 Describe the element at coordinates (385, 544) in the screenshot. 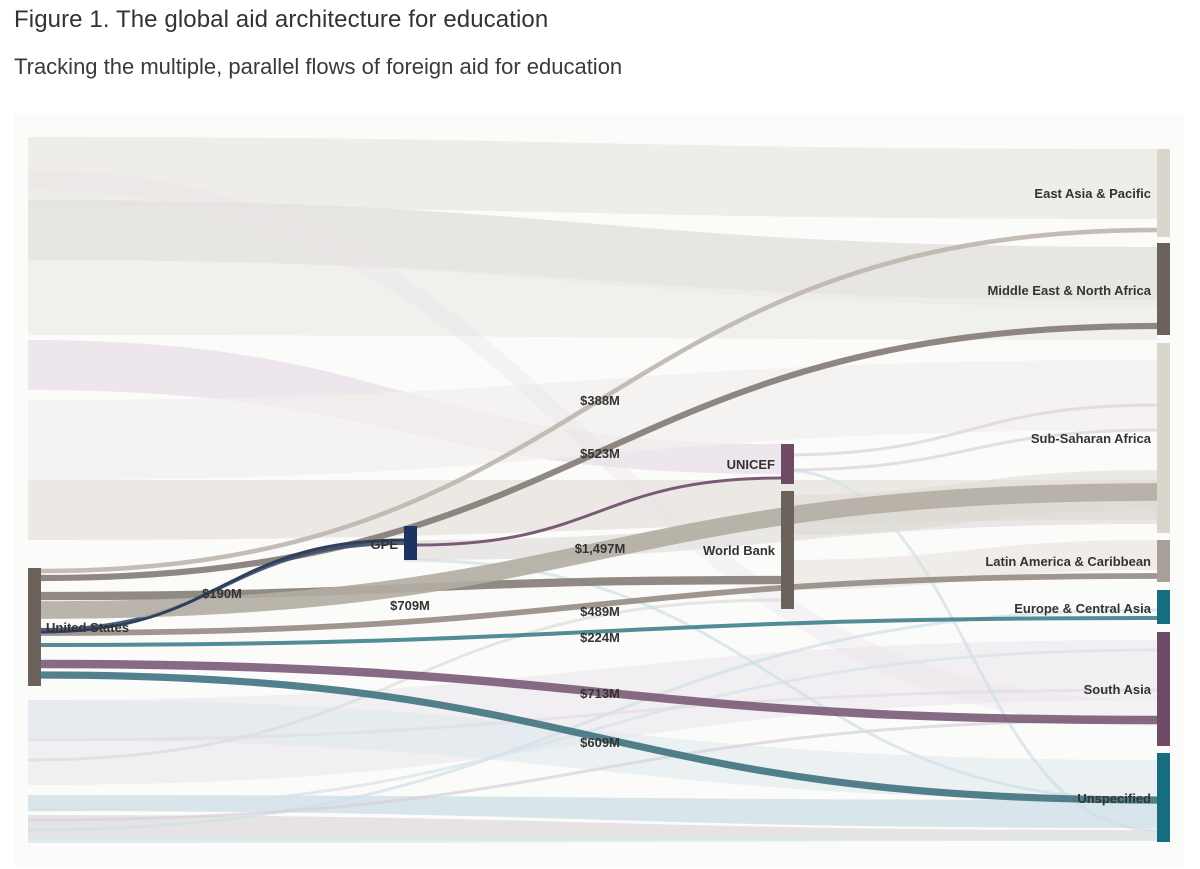

I see `node-label-gpe: GPE` at that location.